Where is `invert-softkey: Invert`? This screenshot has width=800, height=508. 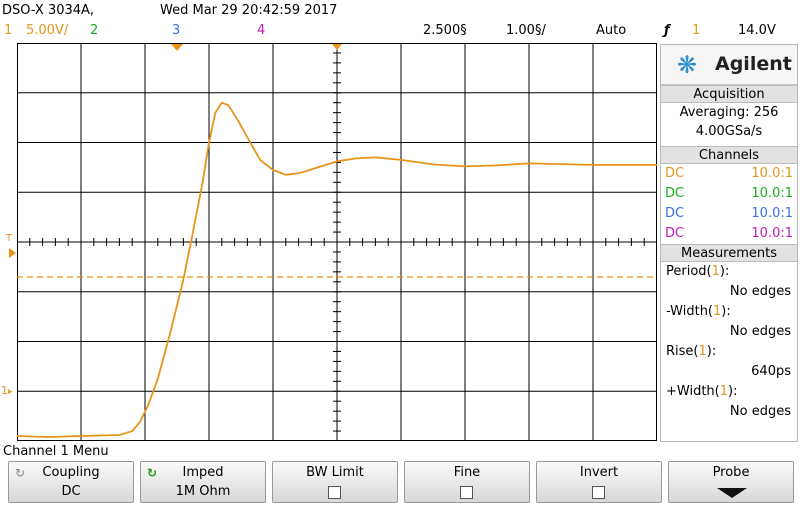 invert-softkey: Invert is located at coordinates (599, 482).